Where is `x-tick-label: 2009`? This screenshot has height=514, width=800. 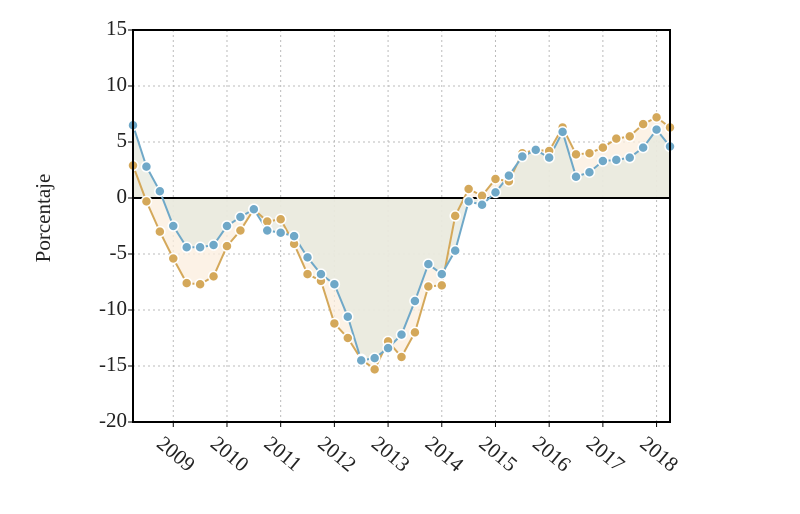 x-tick-label: 2009 is located at coordinates (176, 453).